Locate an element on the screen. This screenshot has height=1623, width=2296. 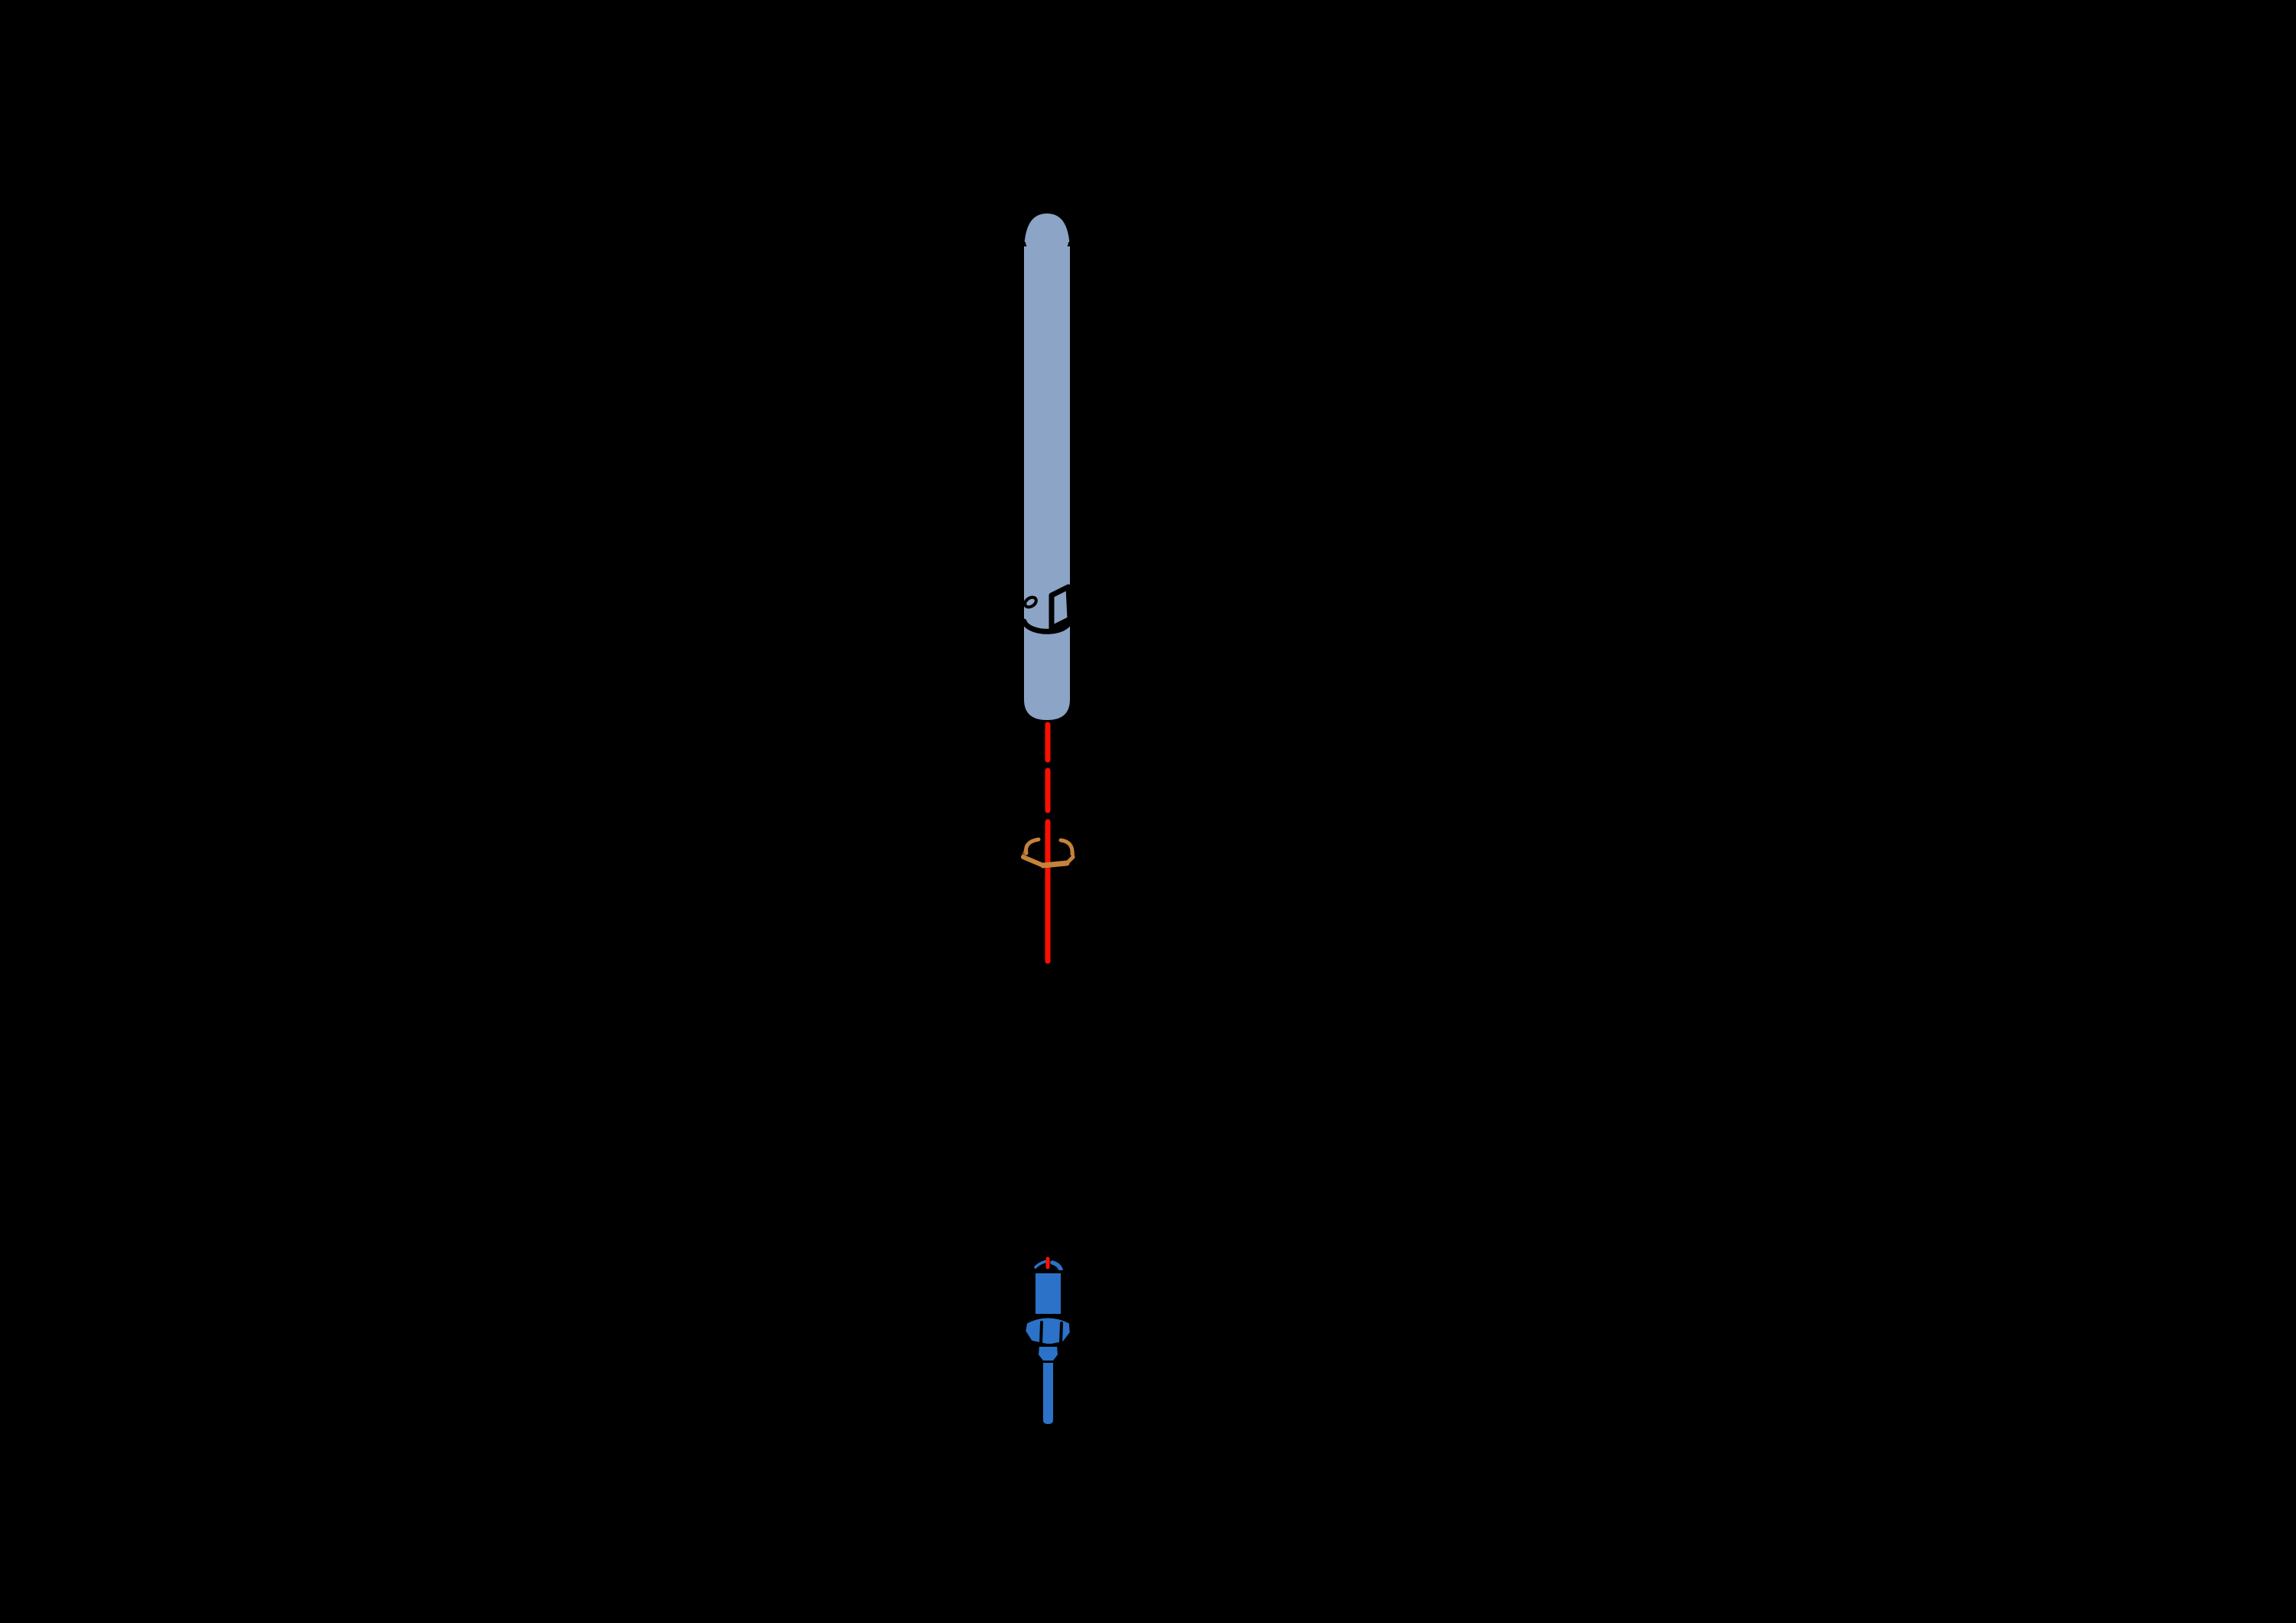
nut-front-edge is located at coordinates (1055, 864).